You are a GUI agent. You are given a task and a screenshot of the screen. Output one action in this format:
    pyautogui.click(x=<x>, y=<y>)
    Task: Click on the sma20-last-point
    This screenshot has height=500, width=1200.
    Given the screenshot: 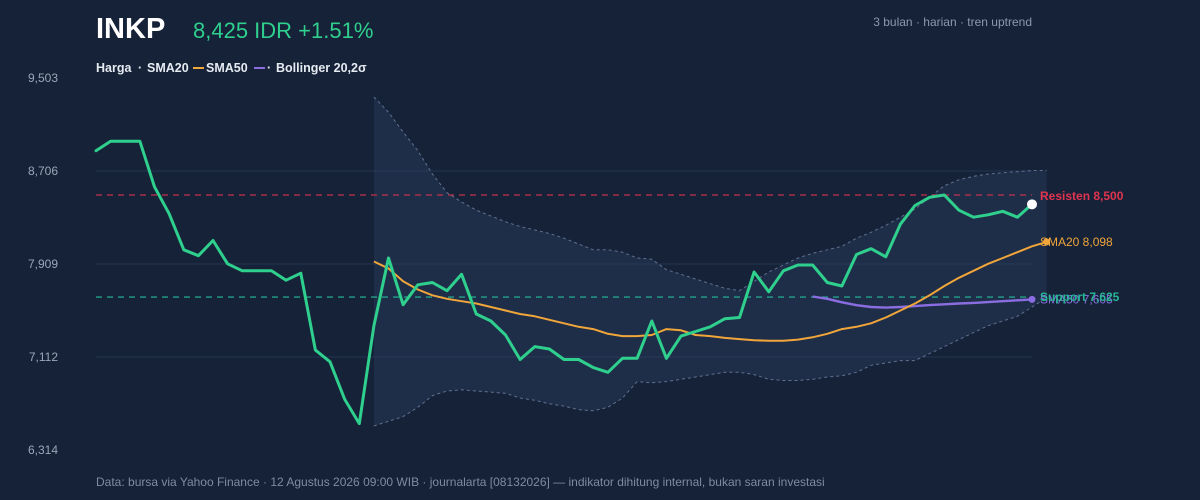 What is the action you would take?
    pyautogui.click(x=1047, y=242)
    